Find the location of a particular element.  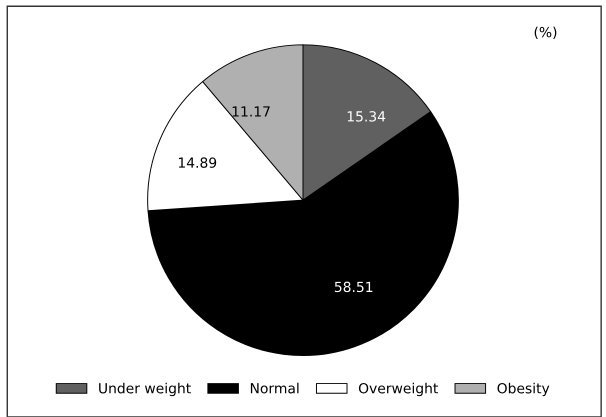

legend-label: Normal is located at coordinates (274, 388).